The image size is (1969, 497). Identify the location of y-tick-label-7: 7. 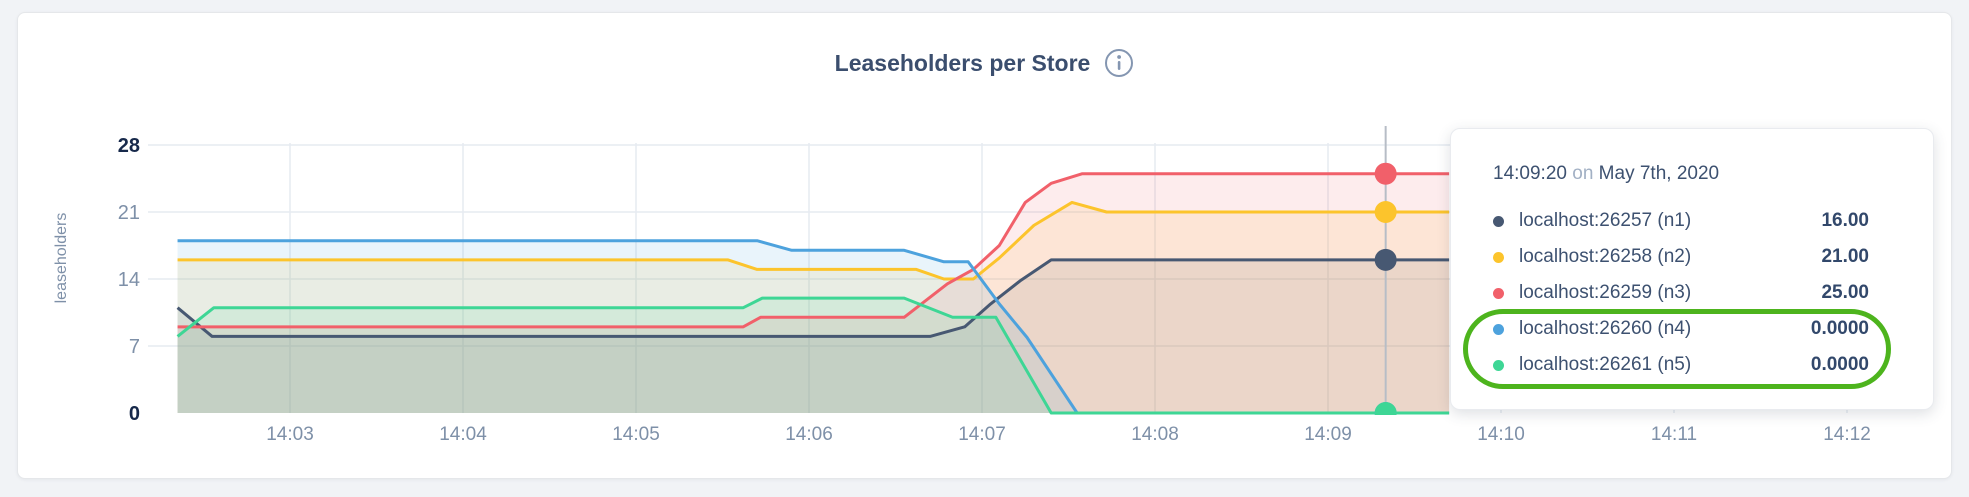
(134, 347).